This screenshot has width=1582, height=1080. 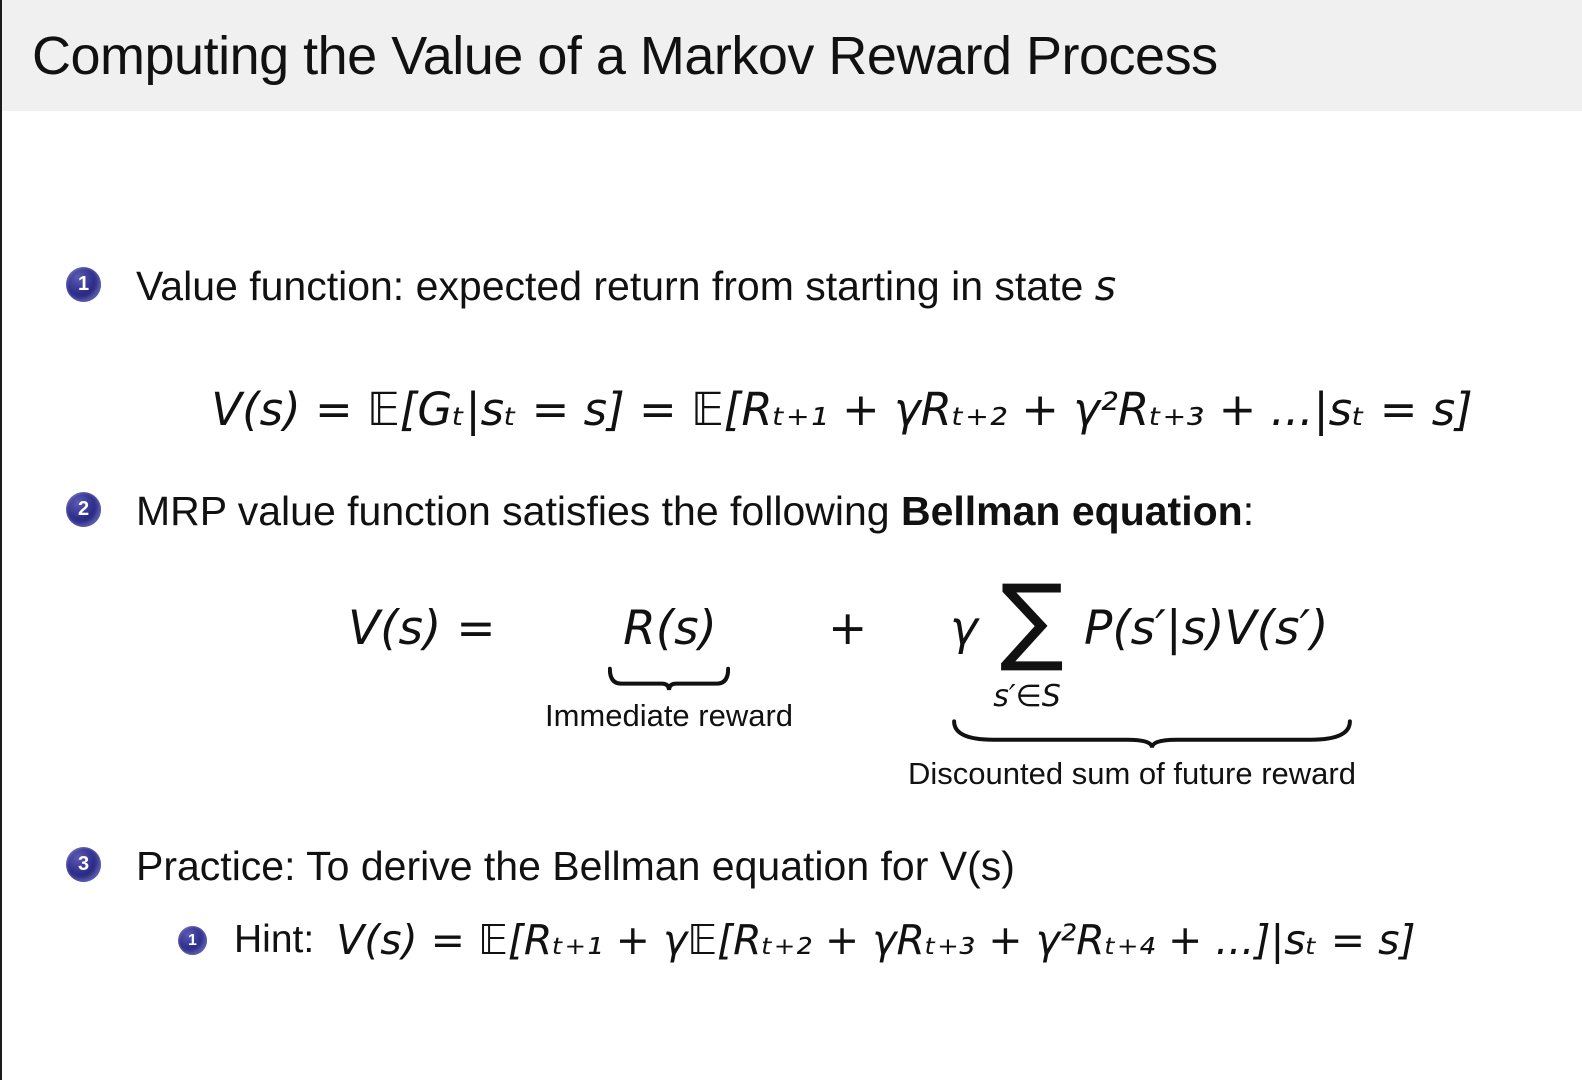 I want to click on hint-enum-badge-number: 1, so click(x=192, y=940).